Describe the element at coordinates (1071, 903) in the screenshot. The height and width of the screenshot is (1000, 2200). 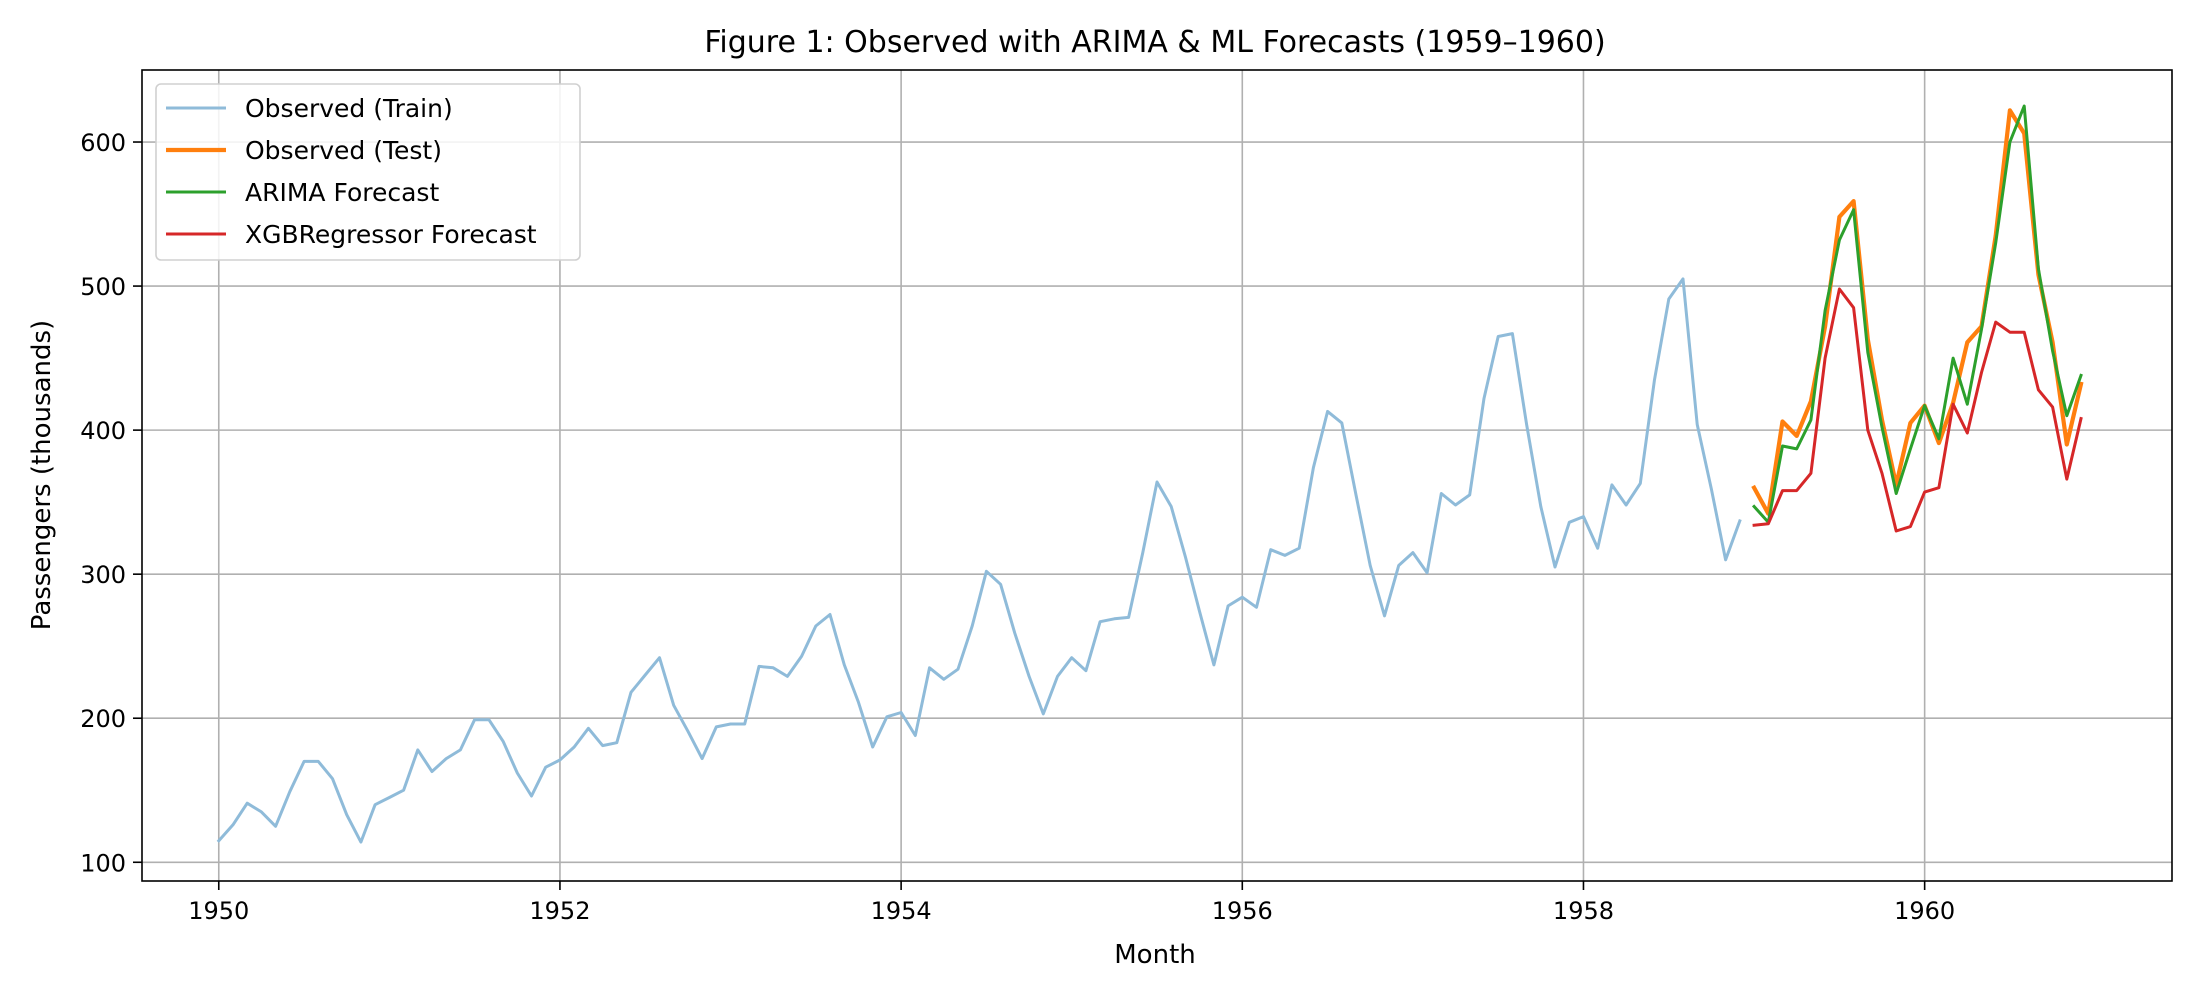
I see `x-axis: 1950 1952 1954 1956 1958 1960` at that location.